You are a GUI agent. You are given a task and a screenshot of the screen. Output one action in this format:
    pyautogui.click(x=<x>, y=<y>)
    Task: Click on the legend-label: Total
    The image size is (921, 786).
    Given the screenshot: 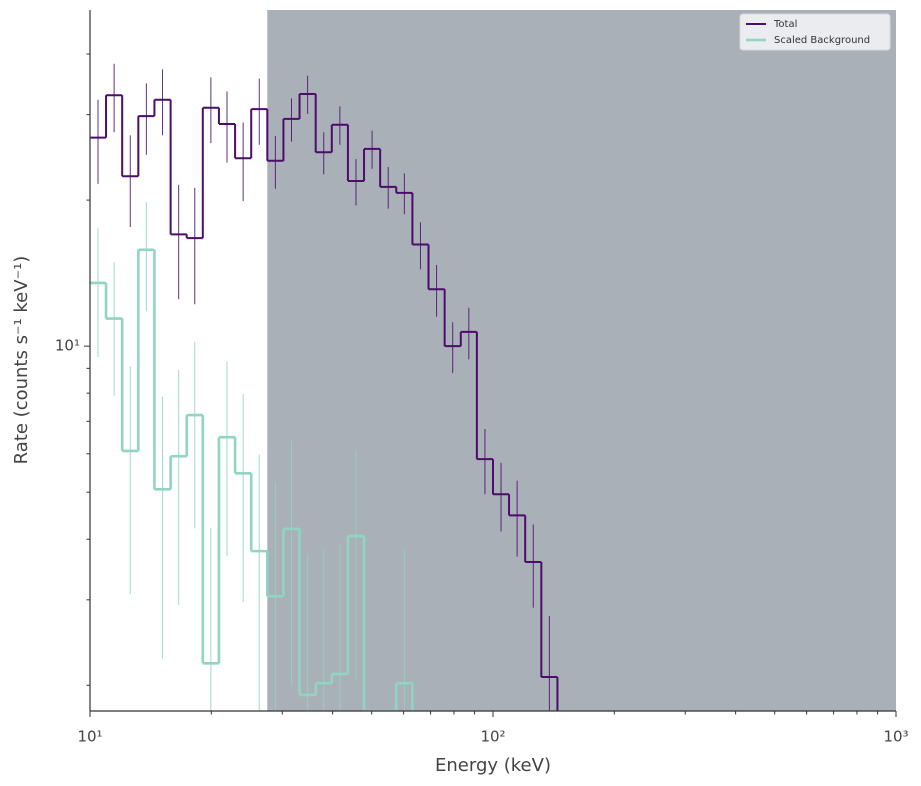 What is the action you would take?
    pyautogui.click(x=785, y=24)
    